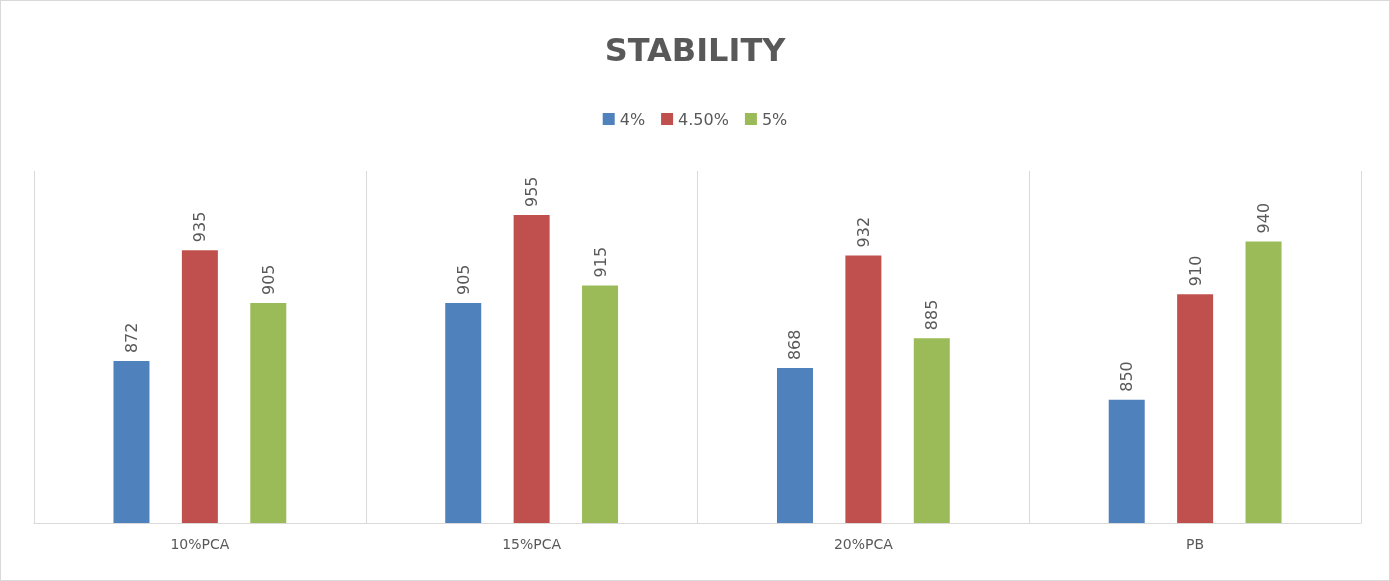 This screenshot has height=581, width=1390. I want to click on data-label: 935, so click(200, 227).